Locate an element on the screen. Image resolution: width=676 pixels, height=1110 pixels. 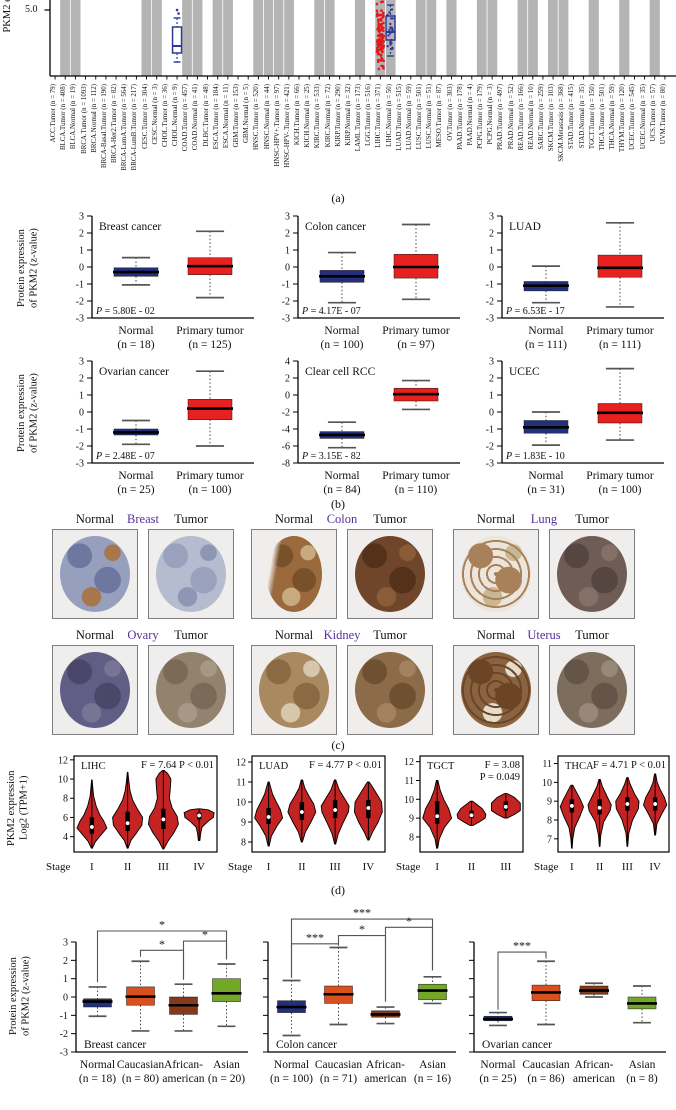
svg-text: P = 5.80E - 02 is located at coordinates (125, 311).